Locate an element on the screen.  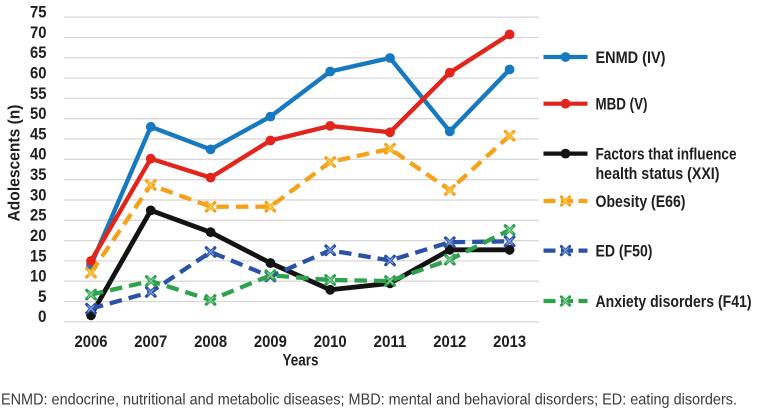
svg-text: Anxiety disorders (F41) is located at coordinates (674, 301).